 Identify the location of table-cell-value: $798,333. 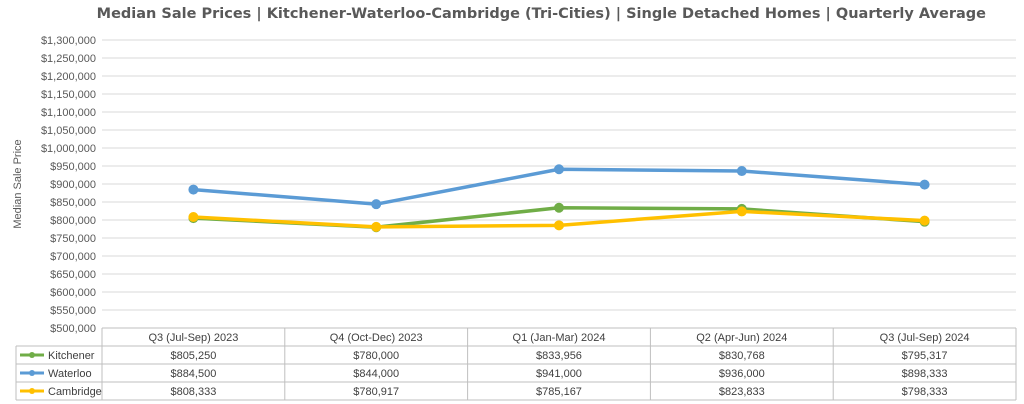
(925, 392).